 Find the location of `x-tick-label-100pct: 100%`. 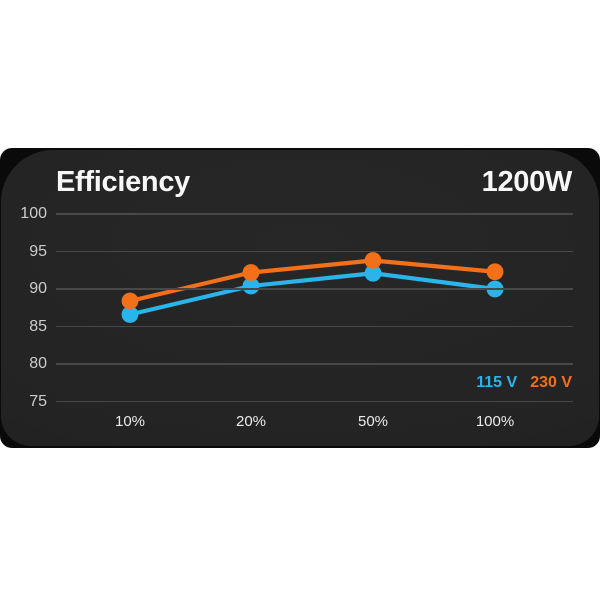

x-tick-label-100pct: 100% is located at coordinates (495, 421).